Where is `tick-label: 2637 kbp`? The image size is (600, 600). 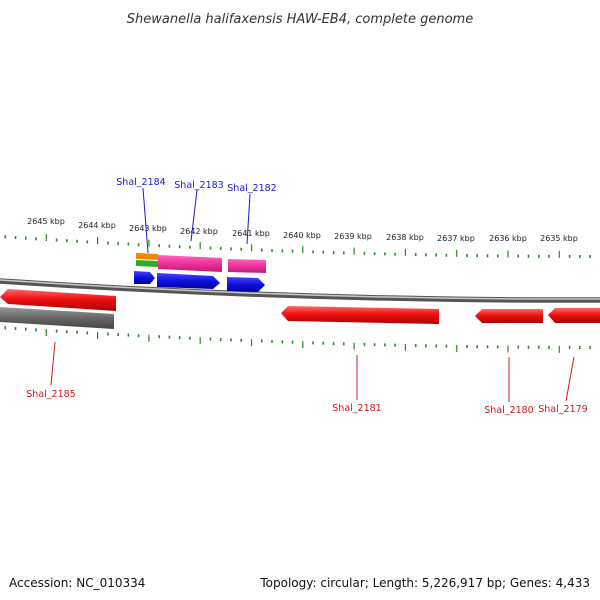 tick-label: 2637 kbp is located at coordinates (456, 238).